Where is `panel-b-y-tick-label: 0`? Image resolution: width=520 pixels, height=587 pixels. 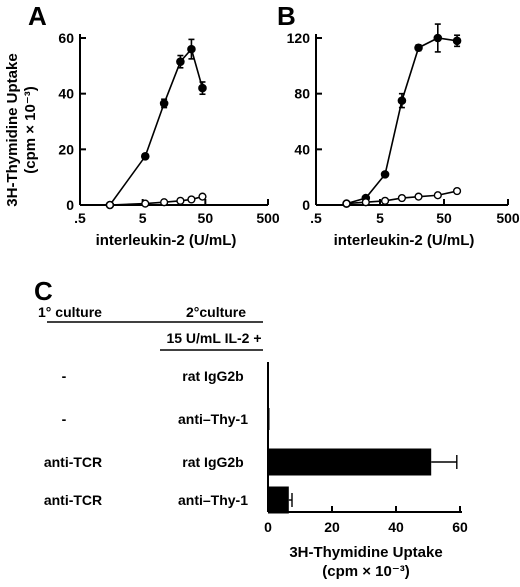 panel-b-y-tick-label: 0 is located at coordinates (306, 205).